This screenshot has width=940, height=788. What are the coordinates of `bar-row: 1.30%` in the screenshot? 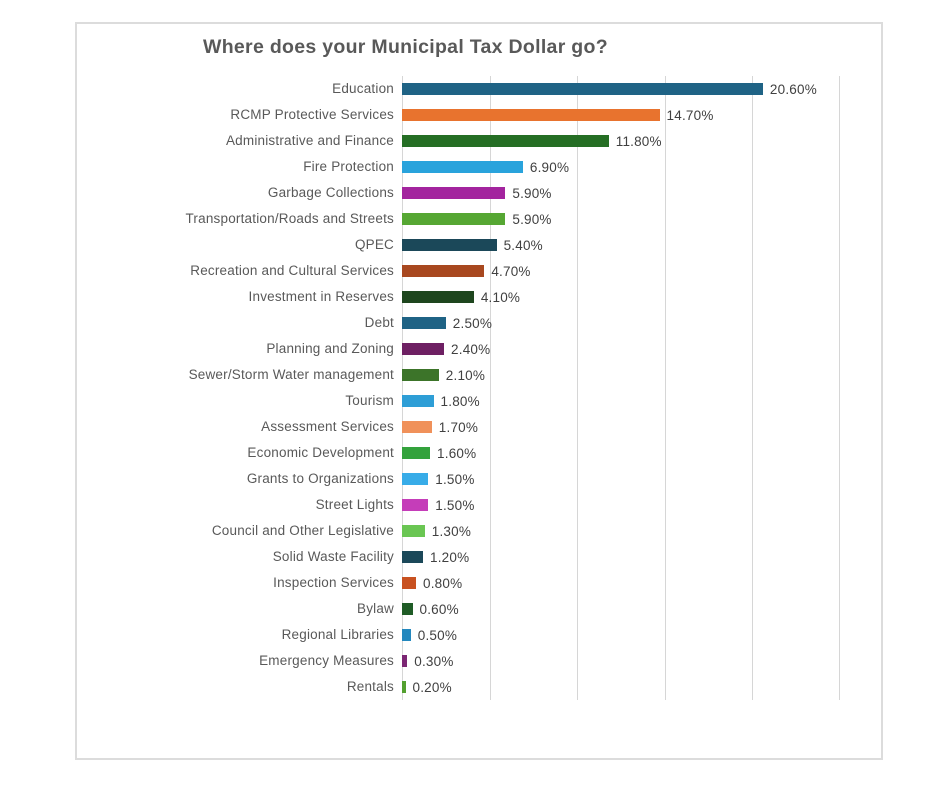 It's located at (621, 531).